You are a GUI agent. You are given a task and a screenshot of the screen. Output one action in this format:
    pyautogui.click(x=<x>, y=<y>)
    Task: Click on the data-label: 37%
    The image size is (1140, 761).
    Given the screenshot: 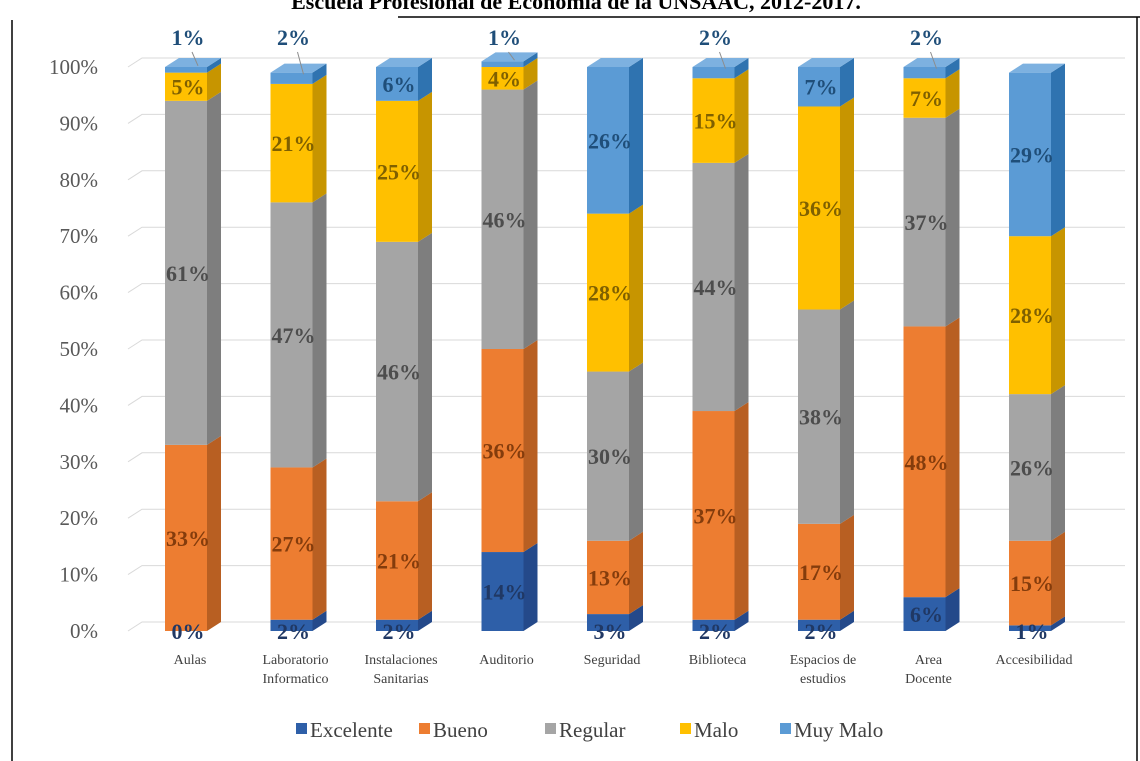 What is the action you would take?
    pyautogui.click(x=716, y=515)
    